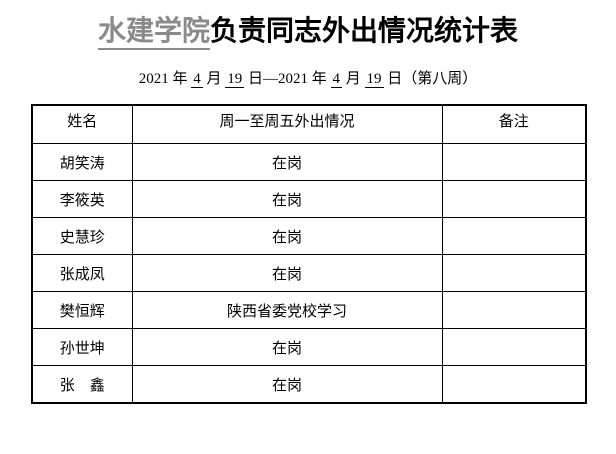 The image size is (616, 454). What do you see at coordinates (82, 162) in the screenshot?
I see `name-cell: 胡笑涛` at bounding box center [82, 162].